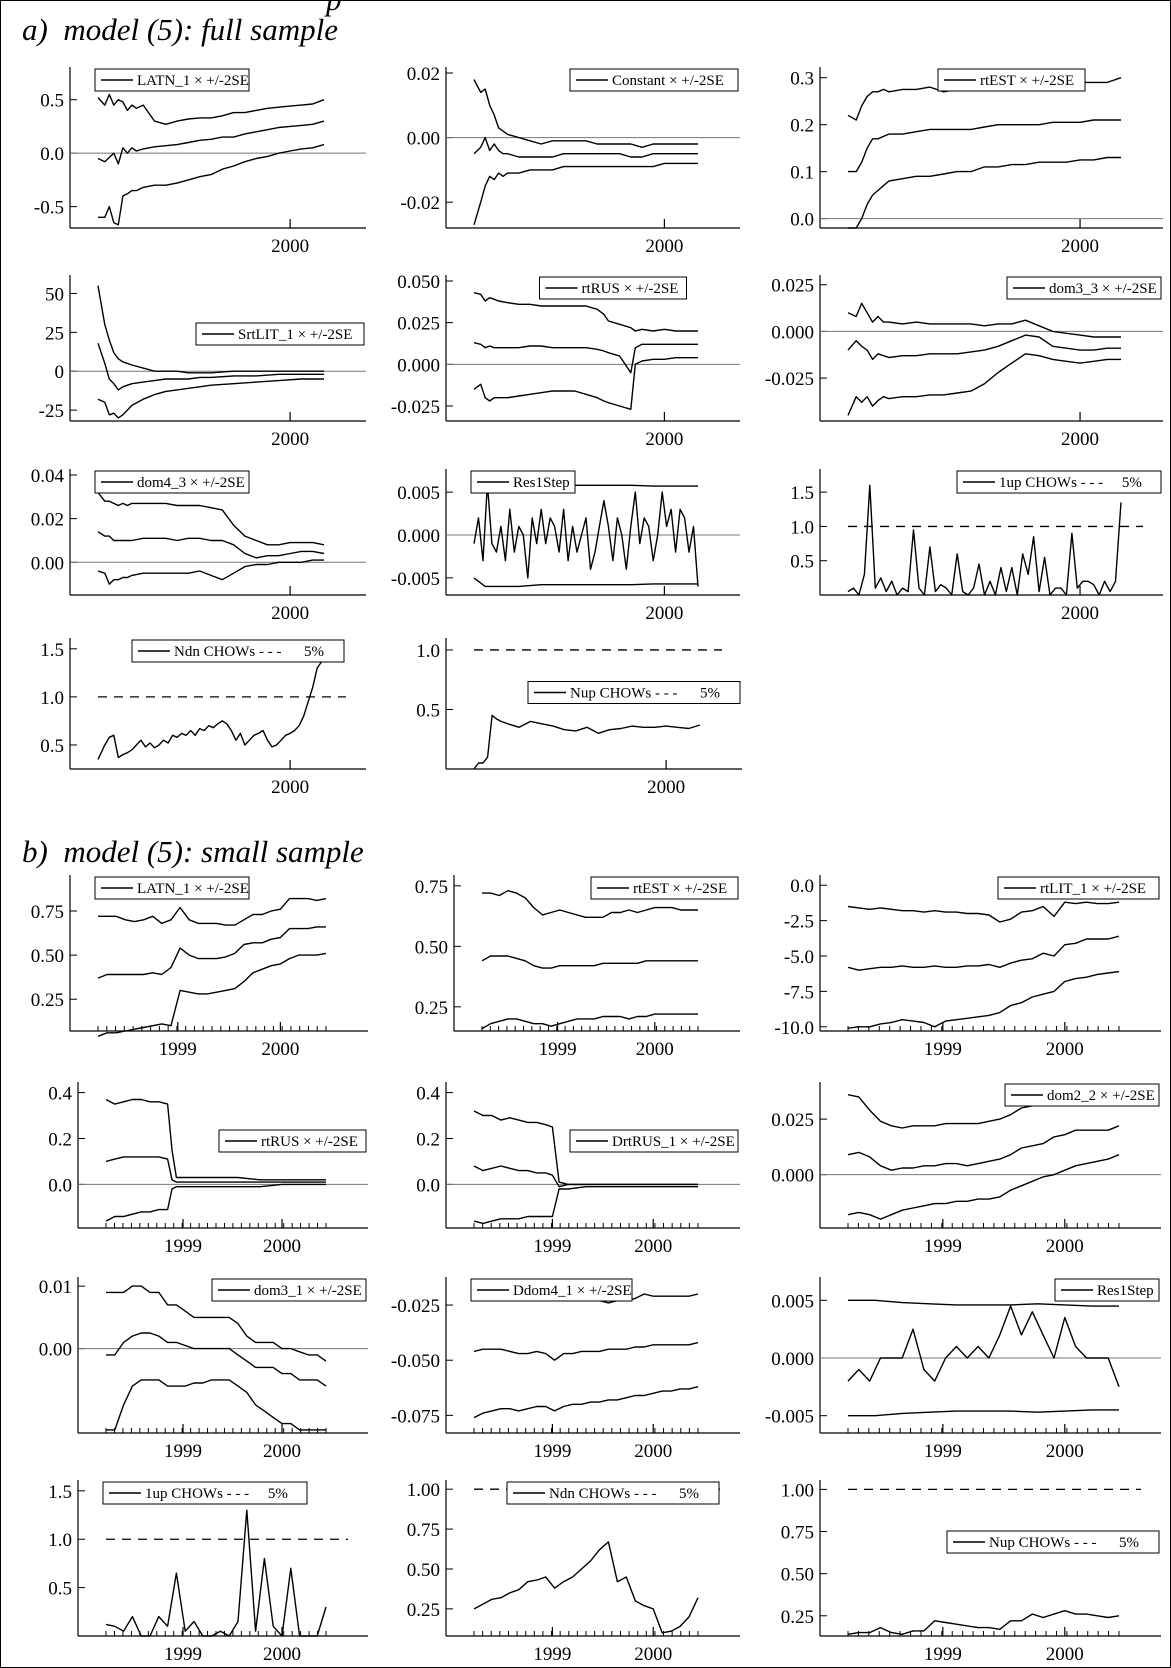 This screenshot has width=1171, height=1668. I want to click on legend: 1up CHOWs - - - 5%, so click(1059, 482).